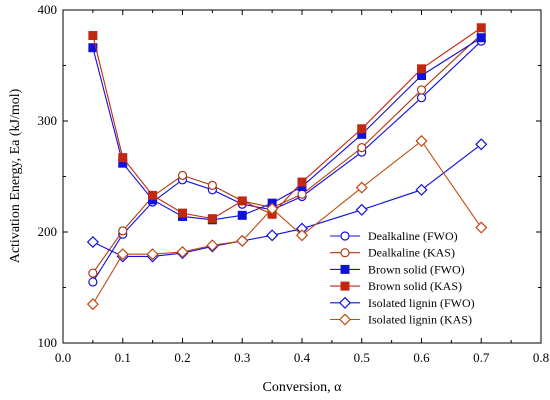 The image size is (550, 400). I want to click on y-tick-label: 300, so click(48, 120).